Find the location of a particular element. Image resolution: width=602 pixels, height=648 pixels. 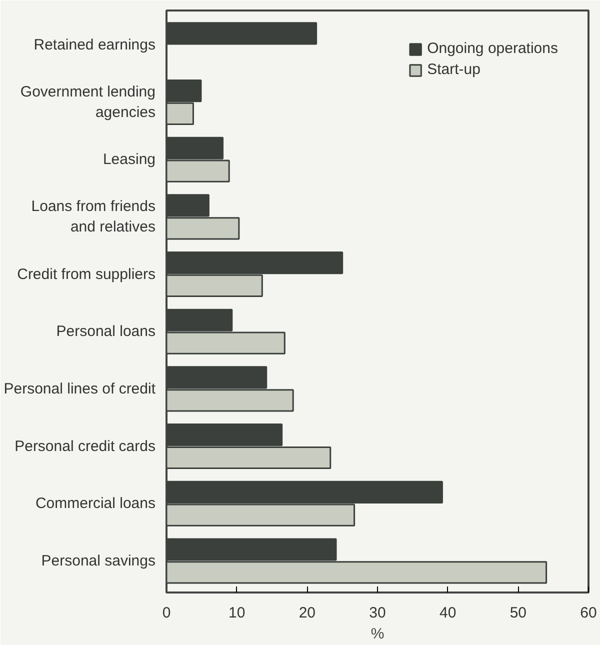

y-tick-label: Retained earnings is located at coordinates (95, 45).